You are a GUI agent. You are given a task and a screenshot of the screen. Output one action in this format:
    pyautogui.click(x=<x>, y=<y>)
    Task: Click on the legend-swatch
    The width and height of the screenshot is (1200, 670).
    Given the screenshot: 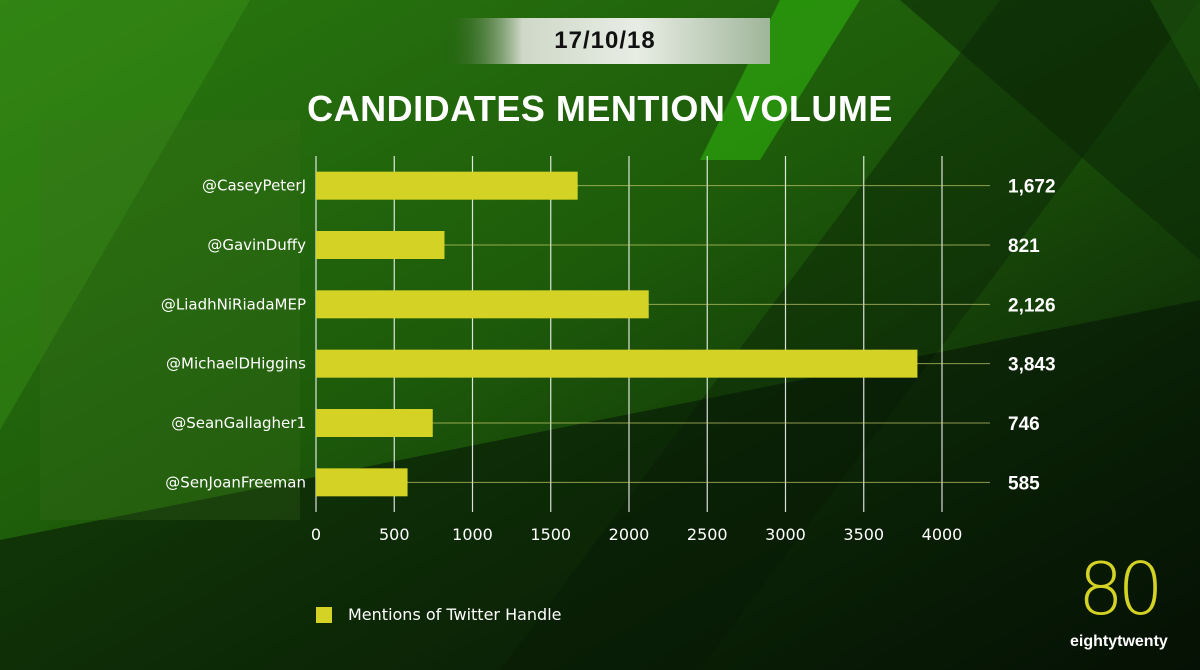 What is the action you would take?
    pyautogui.click(x=324, y=614)
    